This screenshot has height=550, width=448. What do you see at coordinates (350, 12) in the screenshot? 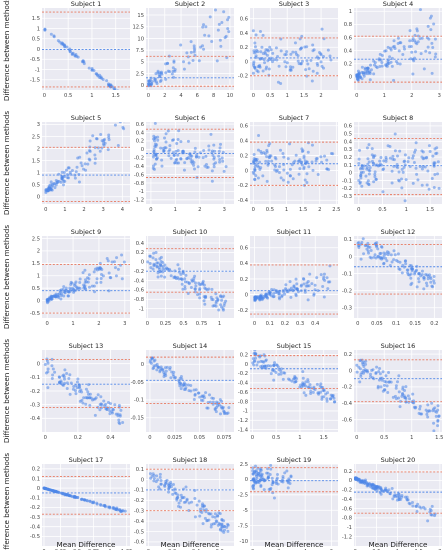
I see `y-tick-label: 1` at bounding box center [350, 12].